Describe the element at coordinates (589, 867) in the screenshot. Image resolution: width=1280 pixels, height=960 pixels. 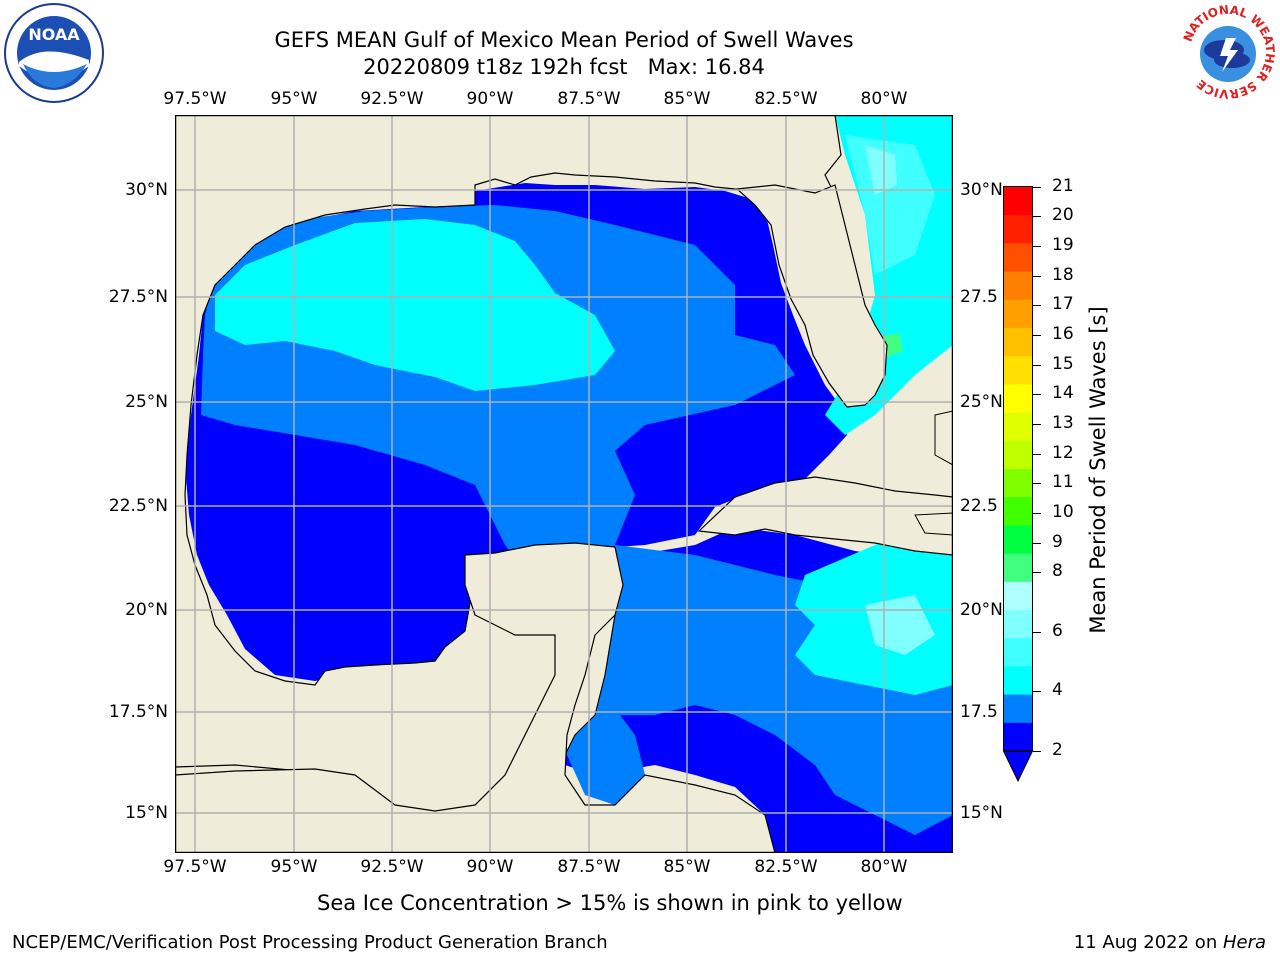
I see `lon-label-bottom: 87.5°W` at that location.